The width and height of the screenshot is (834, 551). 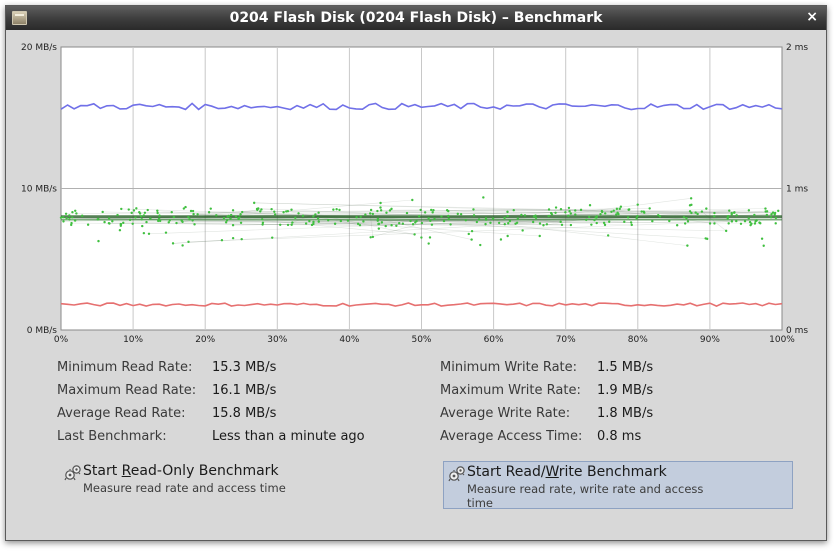 I want to click on x-tick-label: 70%, so click(x=566, y=340).